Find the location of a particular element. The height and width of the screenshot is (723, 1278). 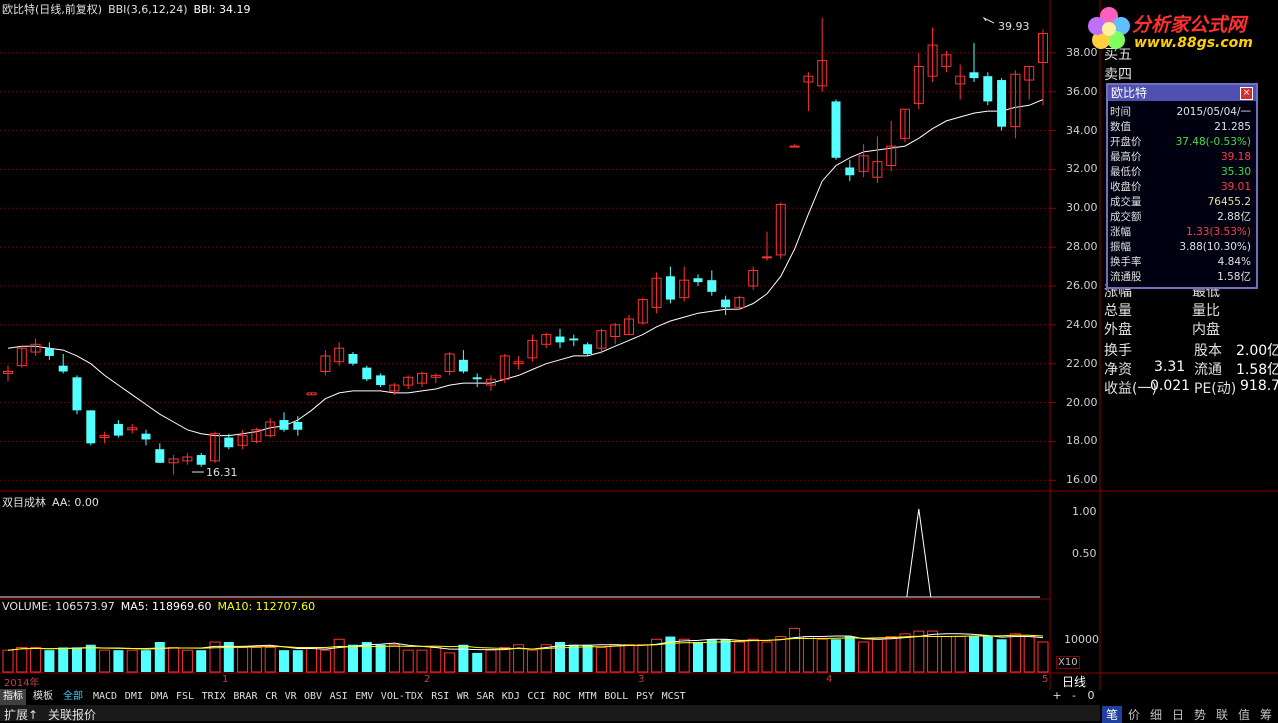

indicator-tab: RSI is located at coordinates (440, 696).